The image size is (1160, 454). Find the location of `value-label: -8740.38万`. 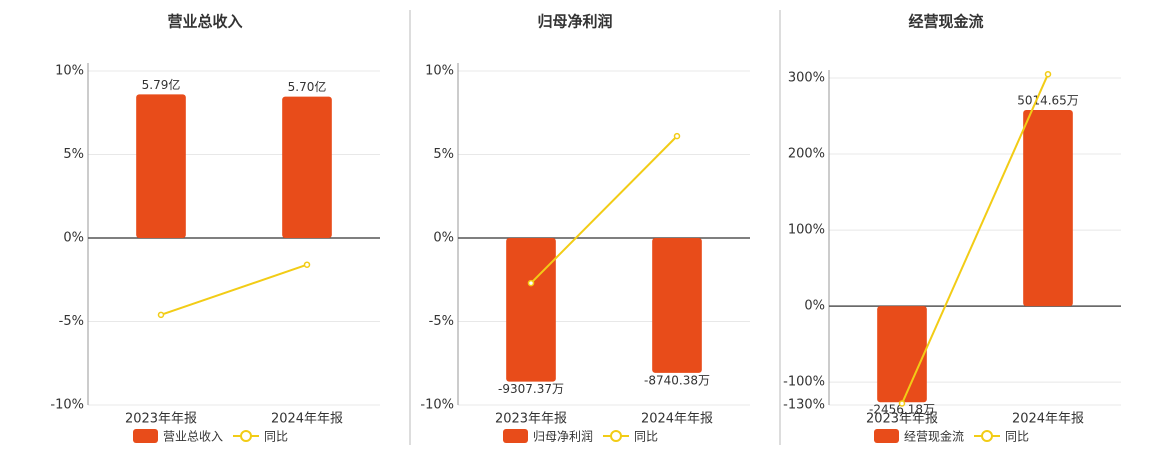

value-label: -8740.38万 is located at coordinates (677, 380).